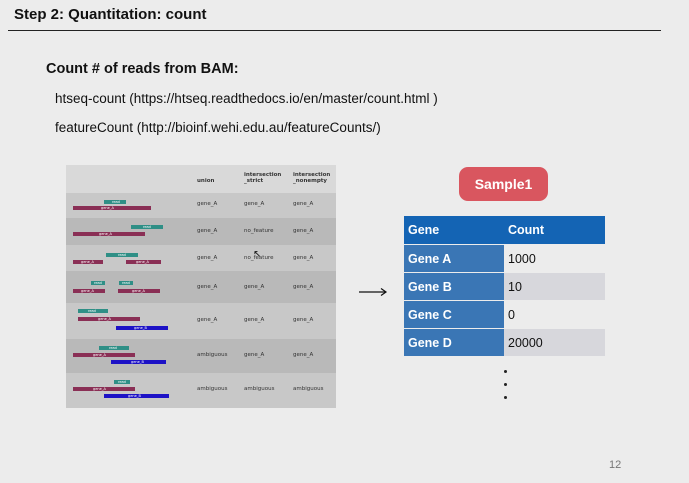  I want to click on table-row: Gene C 0, so click(504, 314).